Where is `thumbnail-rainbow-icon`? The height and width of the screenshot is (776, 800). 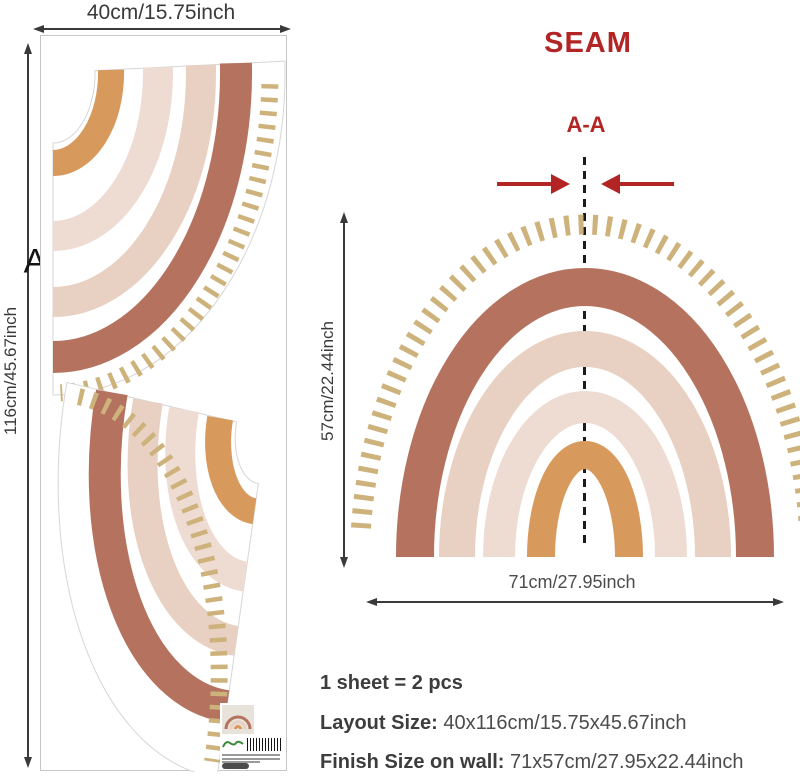 thumbnail-rainbow-icon is located at coordinates (238, 722).